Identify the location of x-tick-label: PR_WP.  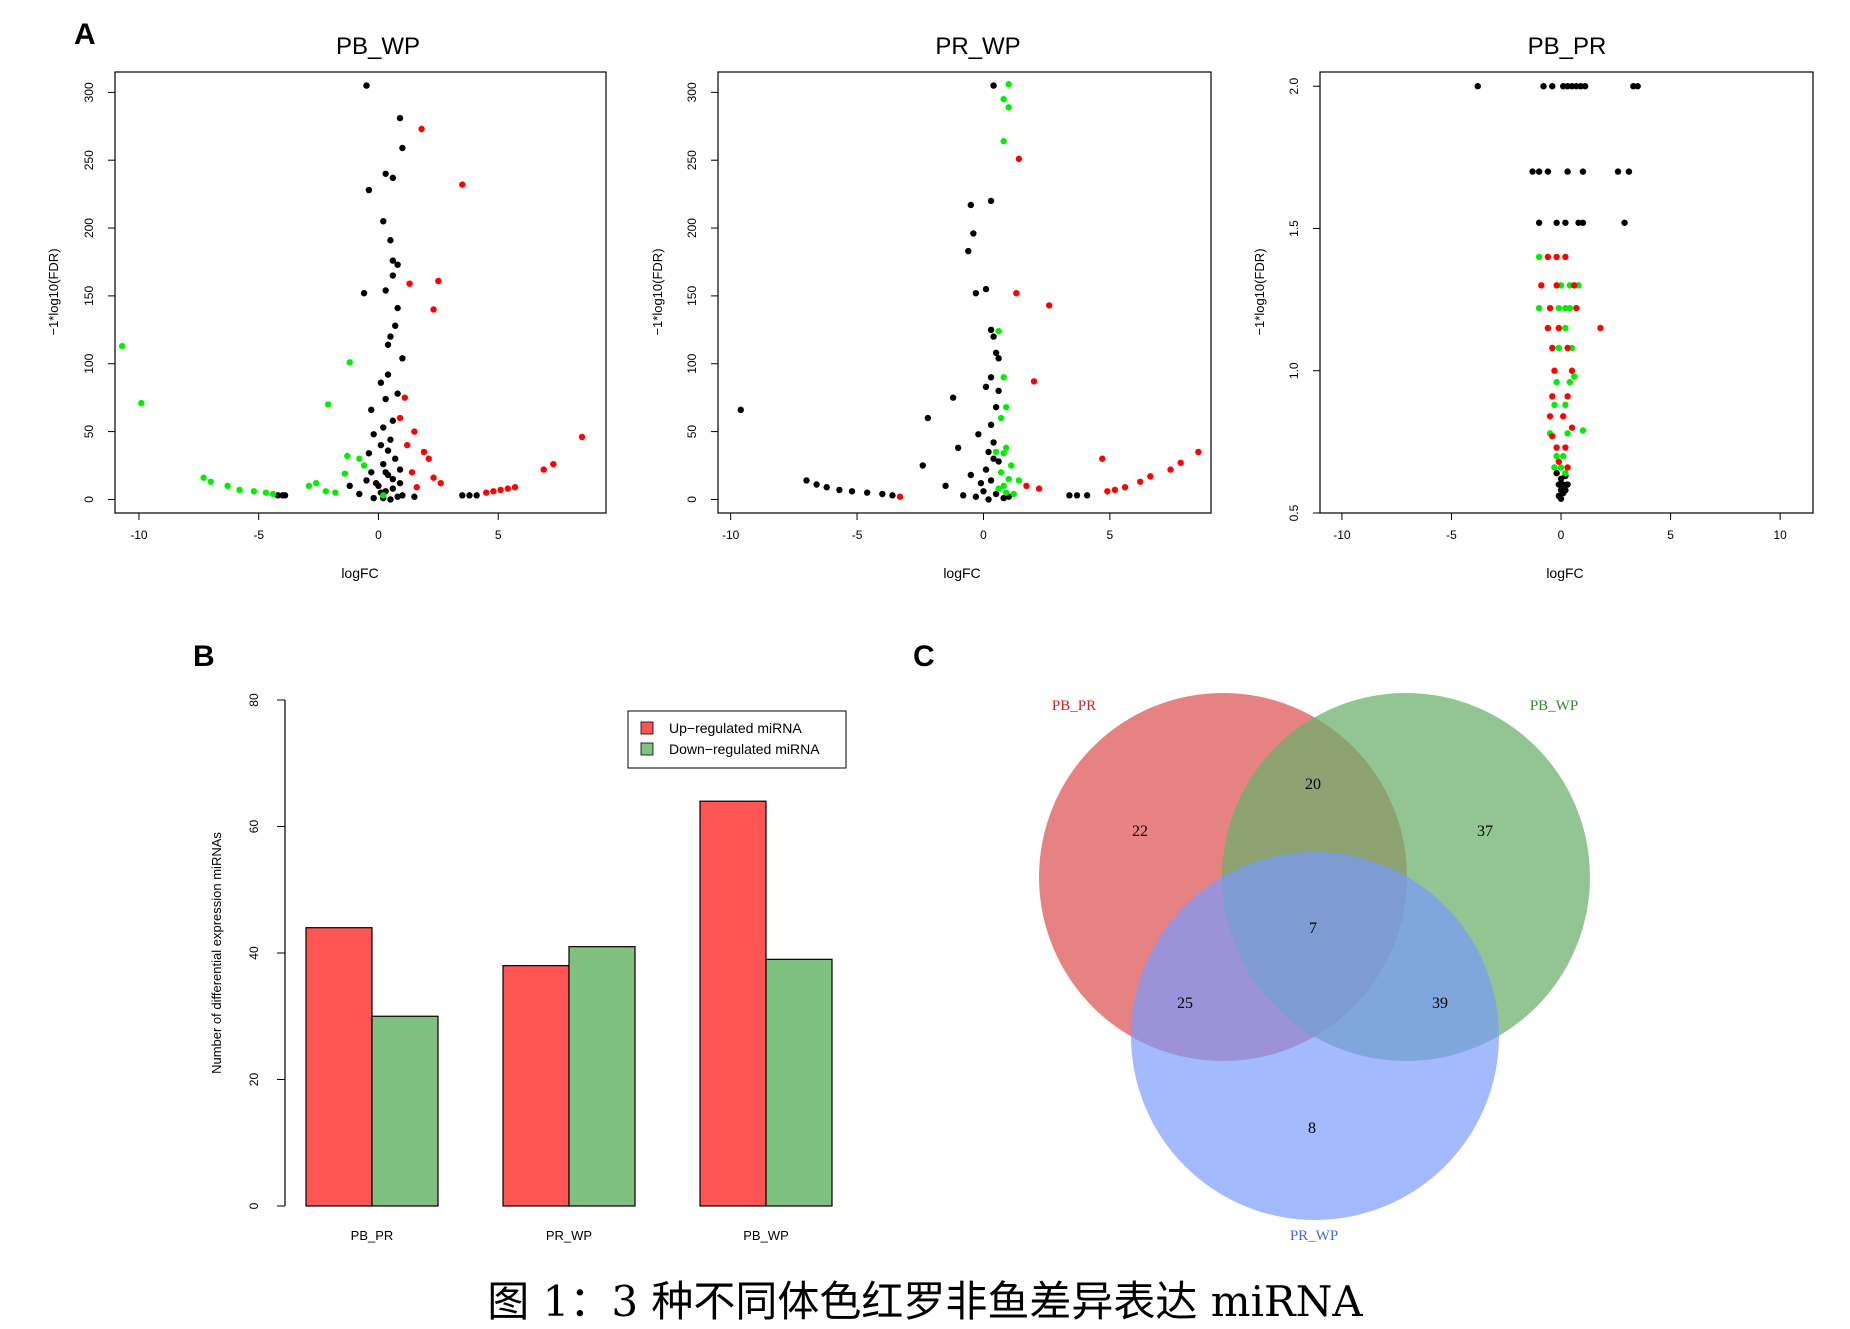
(569, 1235).